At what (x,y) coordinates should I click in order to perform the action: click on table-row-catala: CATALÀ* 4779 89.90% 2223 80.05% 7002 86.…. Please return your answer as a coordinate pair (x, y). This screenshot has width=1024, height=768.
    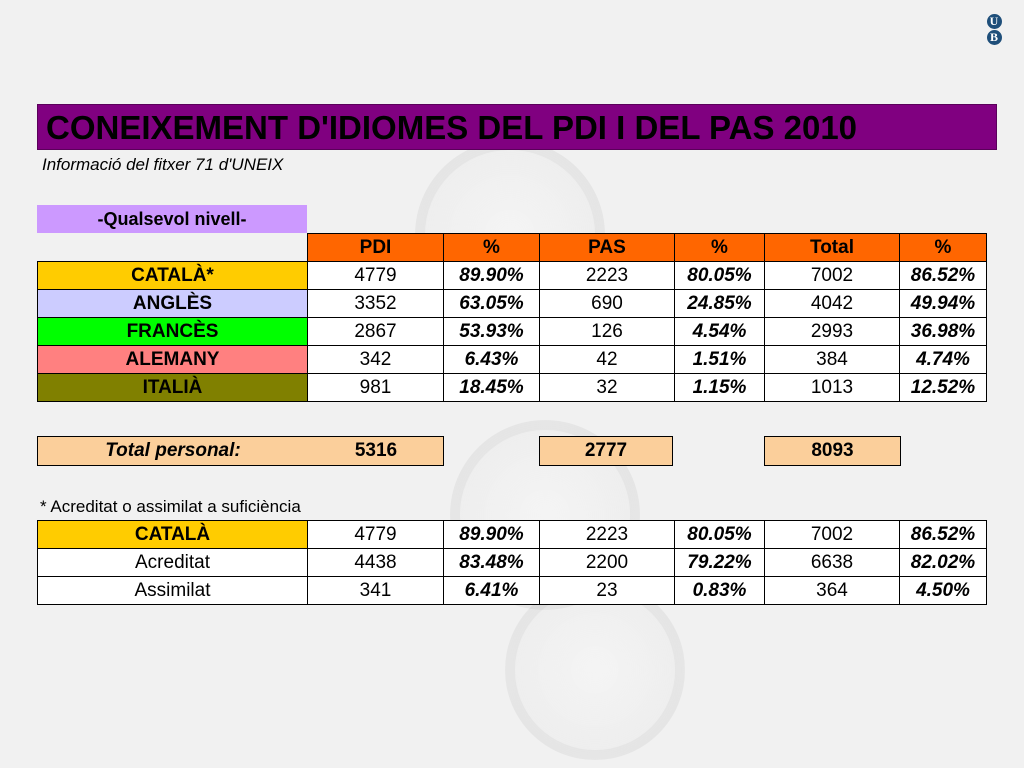
    Looking at the image, I should click on (512, 275).